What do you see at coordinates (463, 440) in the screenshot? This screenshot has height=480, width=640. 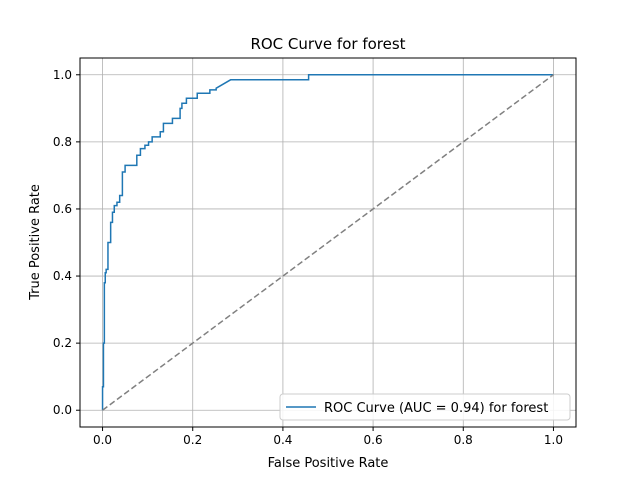 I see `x-tick-label-4: 0.8` at bounding box center [463, 440].